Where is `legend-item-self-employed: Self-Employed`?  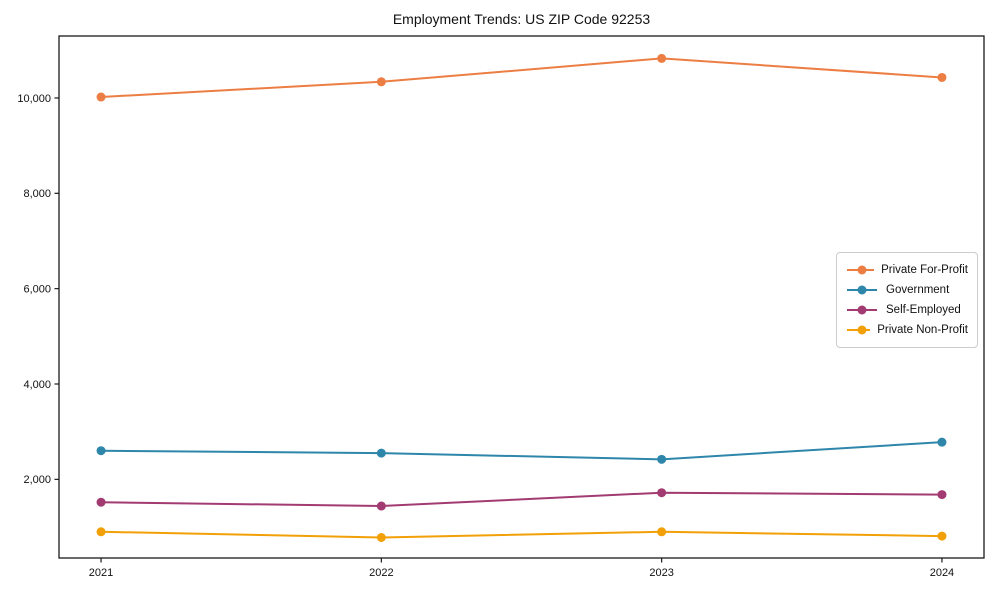 legend-item-self-employed: Self-Employed is located at coordinates (906, 310).